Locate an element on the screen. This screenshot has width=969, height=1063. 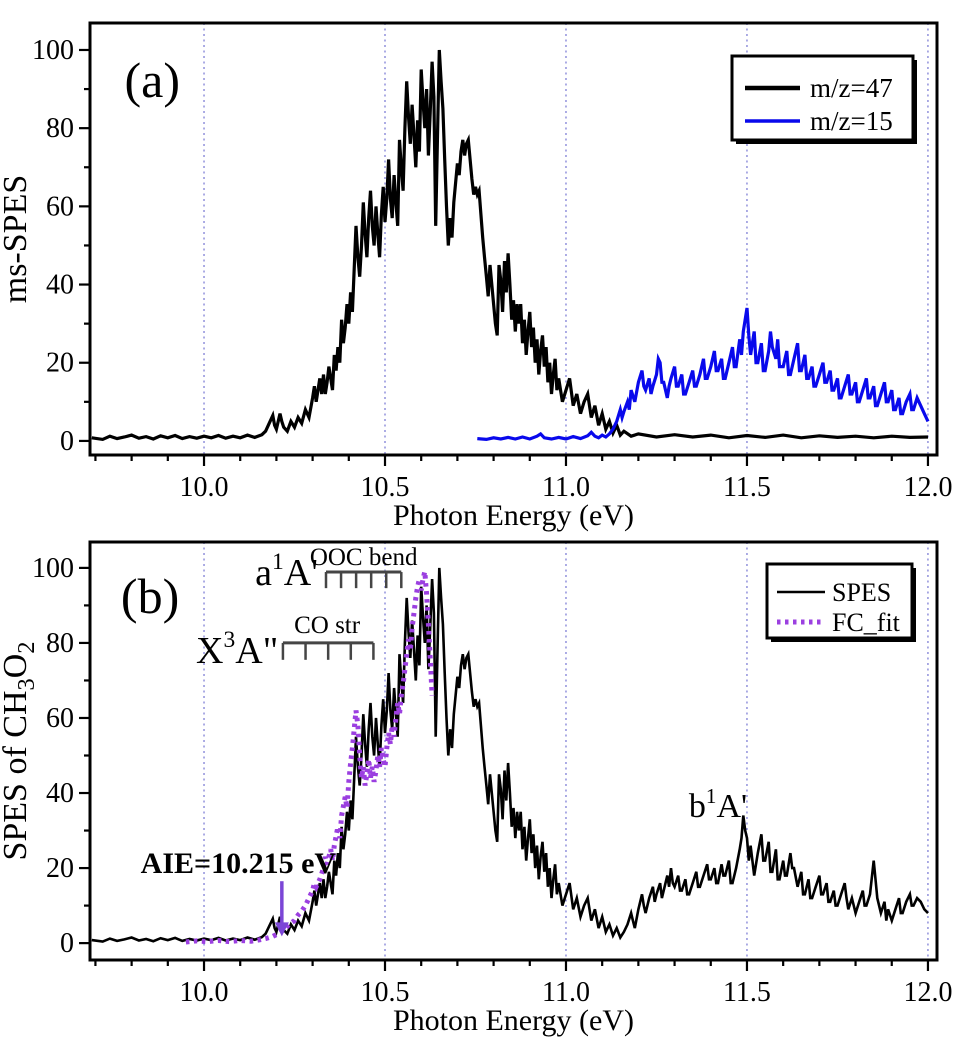
y-axis-title: SPES of CH3​O2​ is located at coordinates (20, 750).